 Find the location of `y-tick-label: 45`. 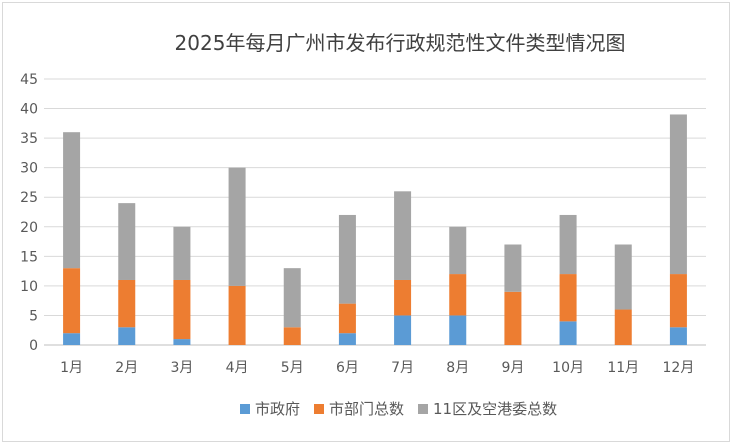

y-tick-label: 45 is located at coordinates (29, 80).